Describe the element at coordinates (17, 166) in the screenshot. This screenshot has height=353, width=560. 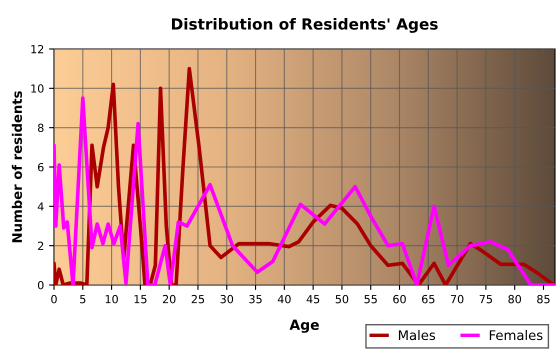
I see `y-axis-title: Number of residents` at that location.